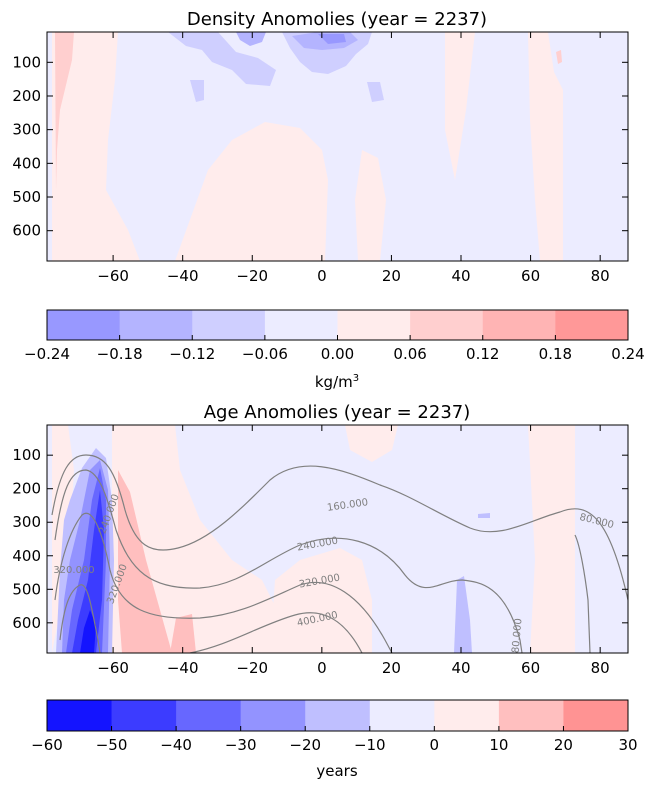 This screenshot has height=790, width=654. Describe the element at coordinates (460, 668) in the screenshot. I see `age-xtick-label: 40` at that location.